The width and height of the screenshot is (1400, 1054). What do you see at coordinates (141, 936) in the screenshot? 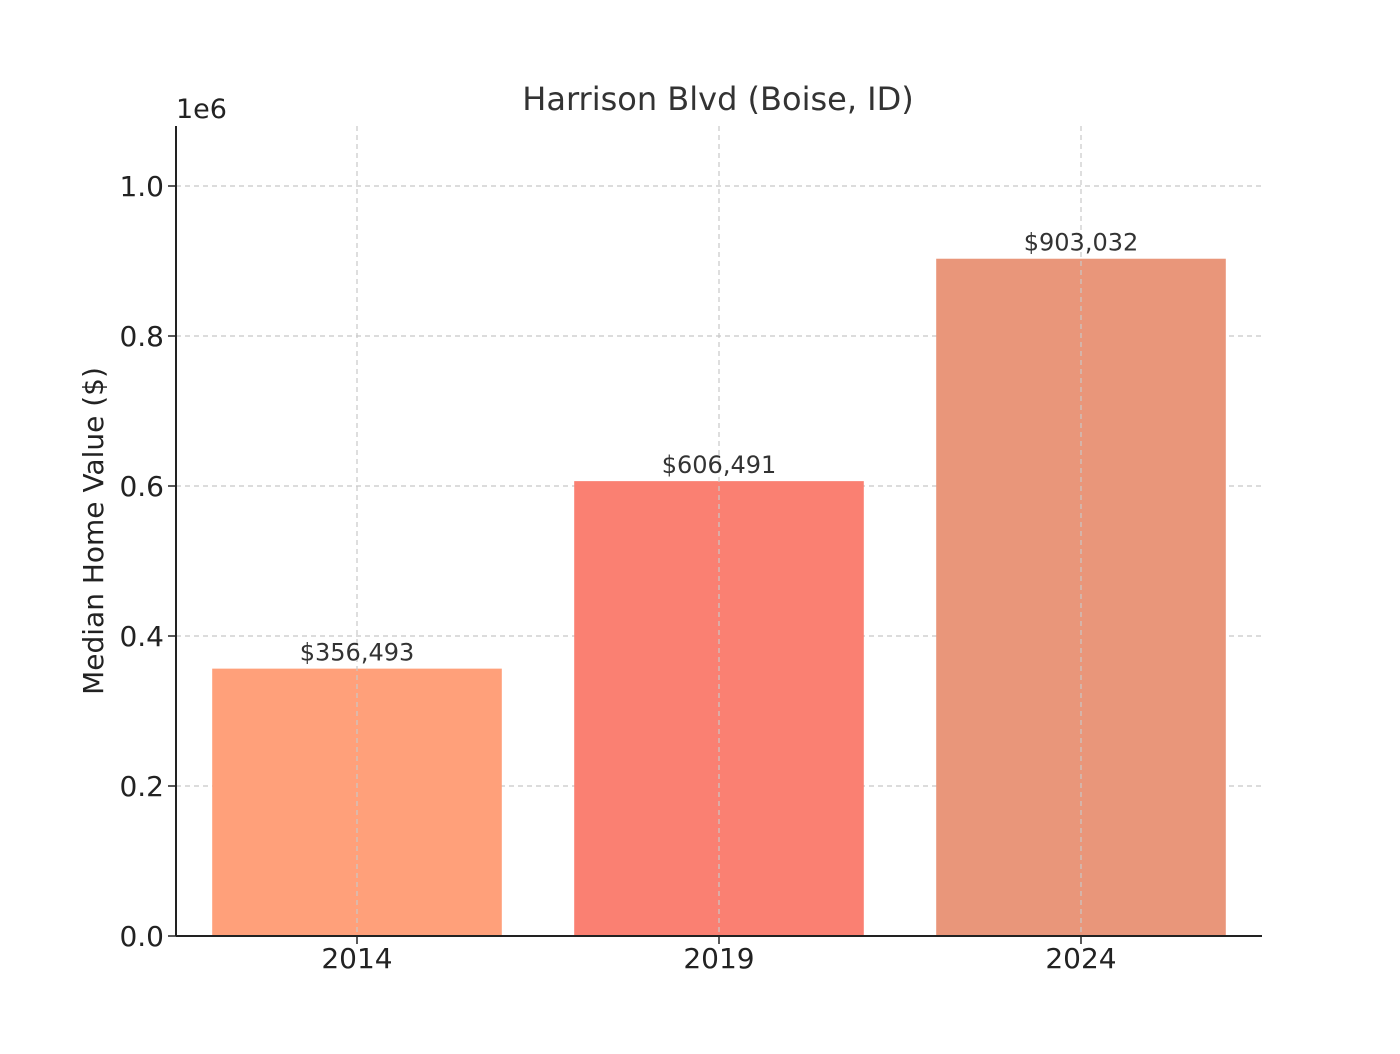
I see `y-tick-label: 0.0` at bounding box center [141, 936].